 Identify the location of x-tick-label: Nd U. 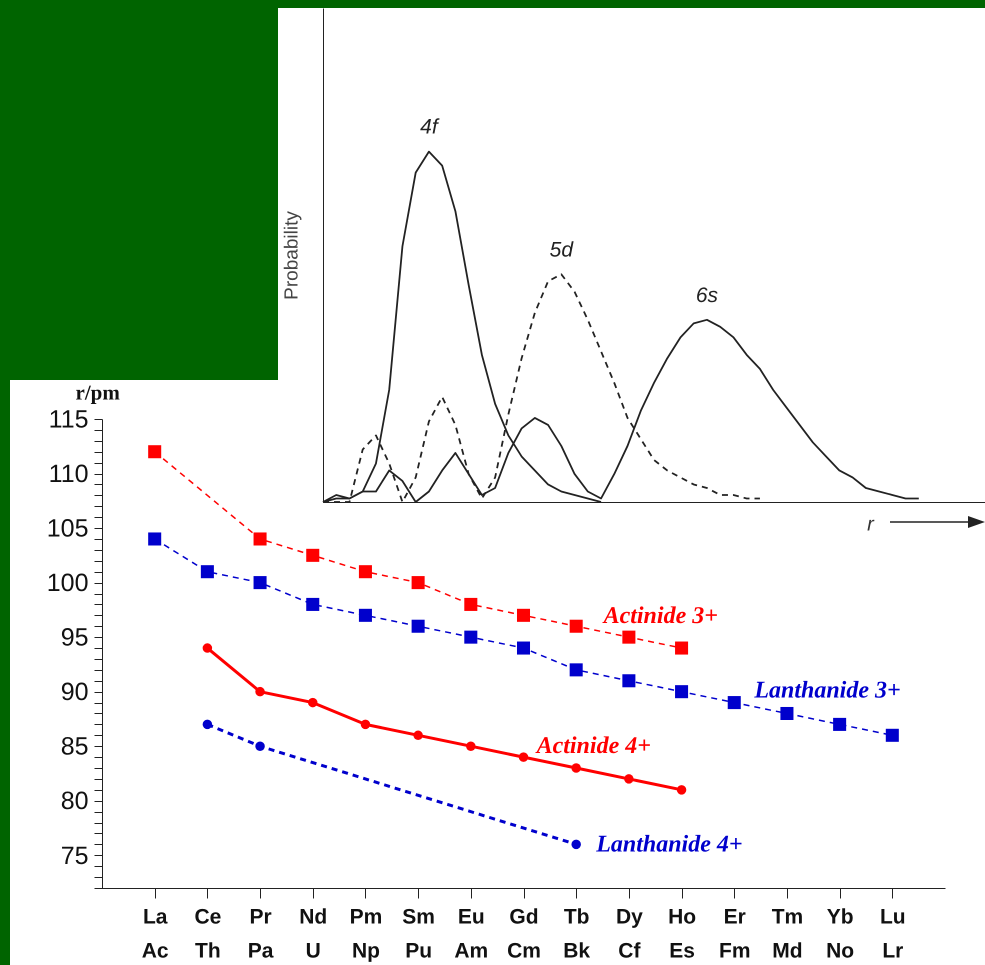
(313, 934).